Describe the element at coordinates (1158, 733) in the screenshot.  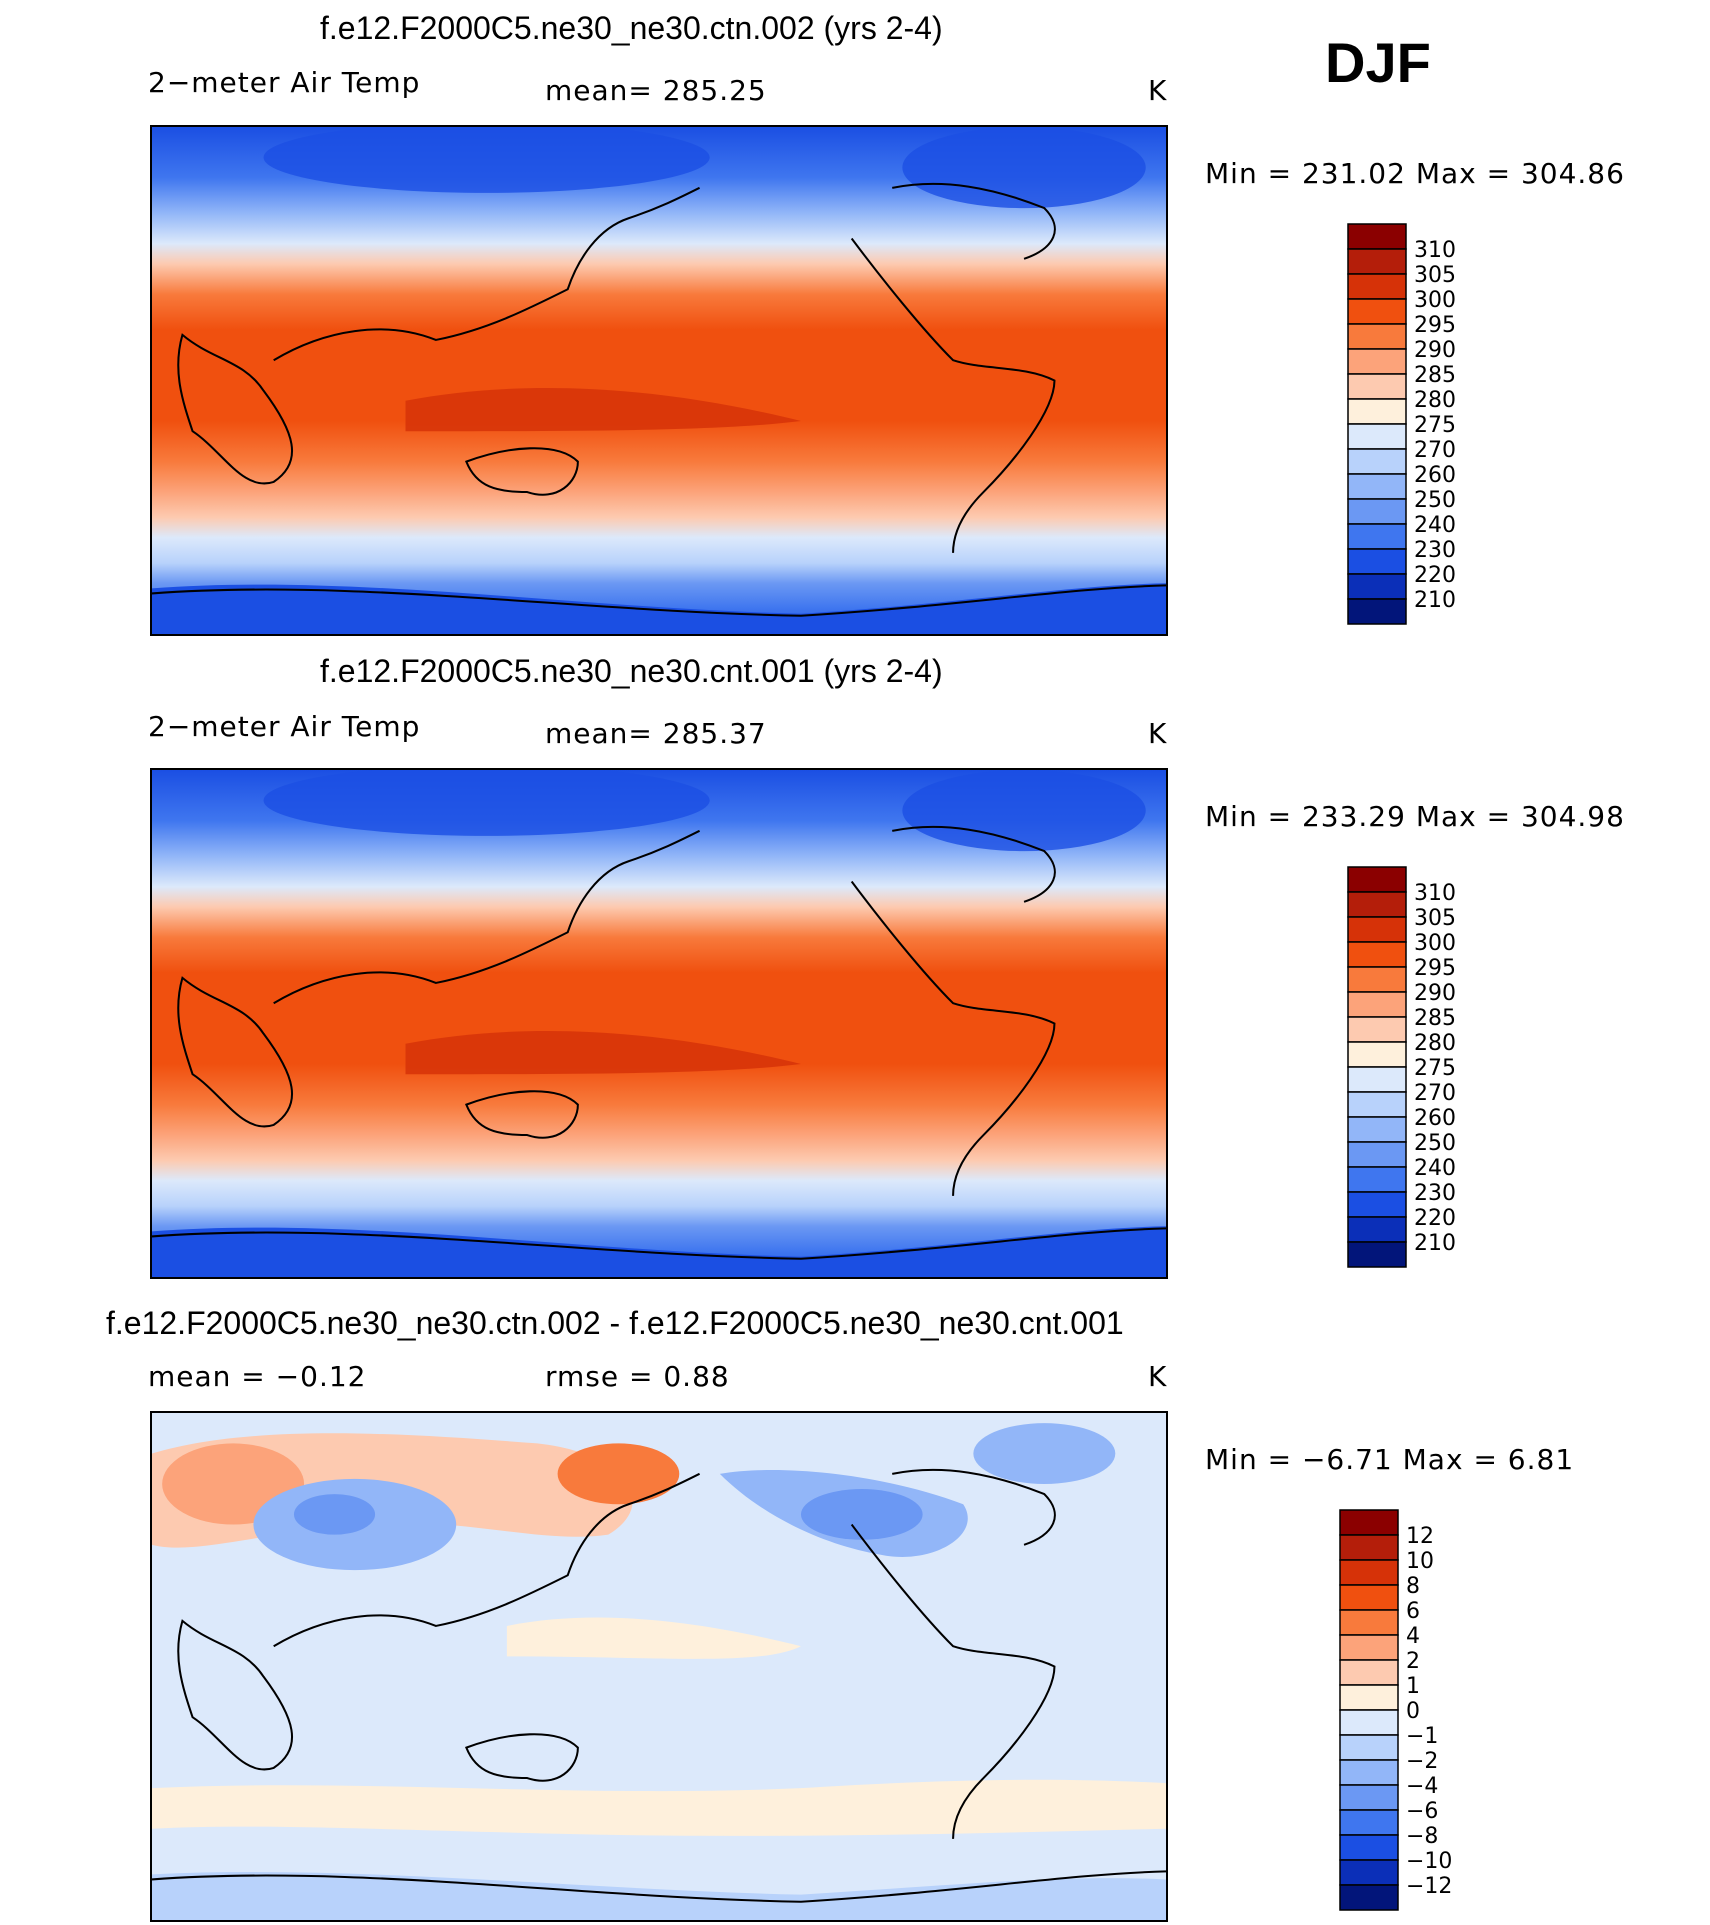
I see `panel-2-unit-label: K` at that location.